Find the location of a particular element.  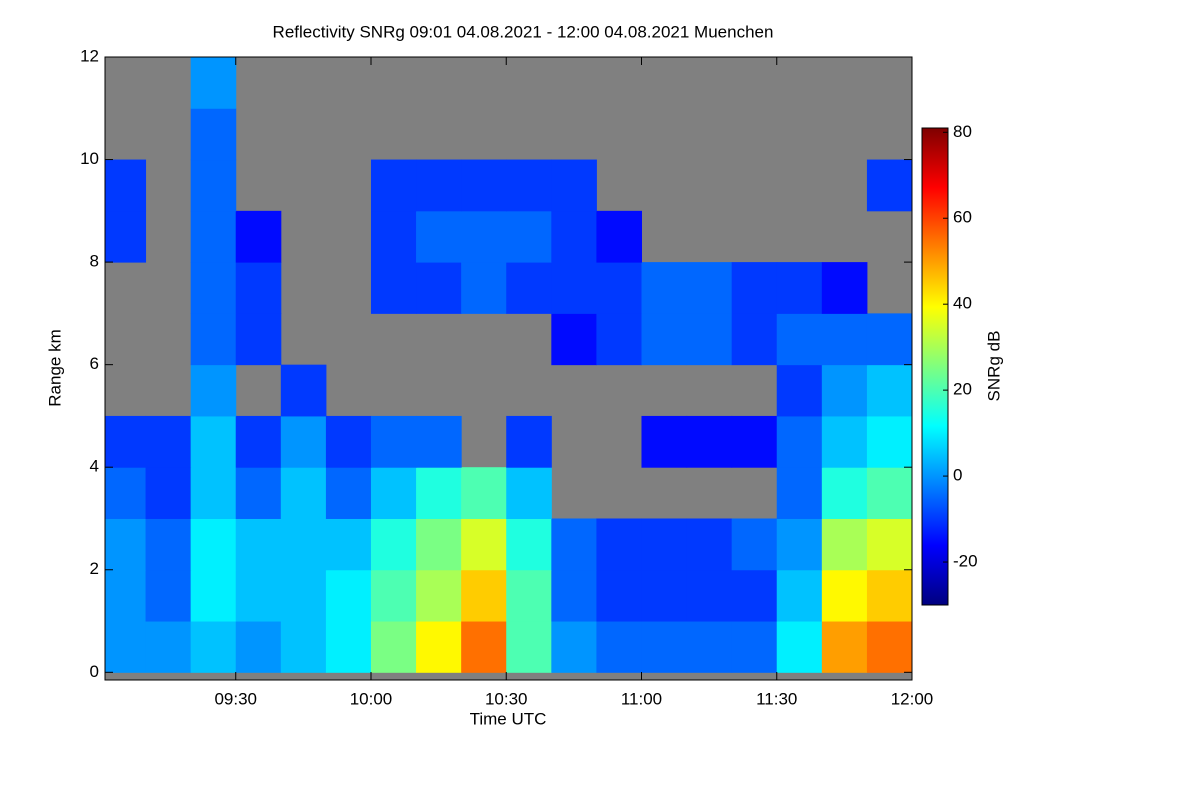

x-tick-label: 09:30 is located at coordinates (235, 698).